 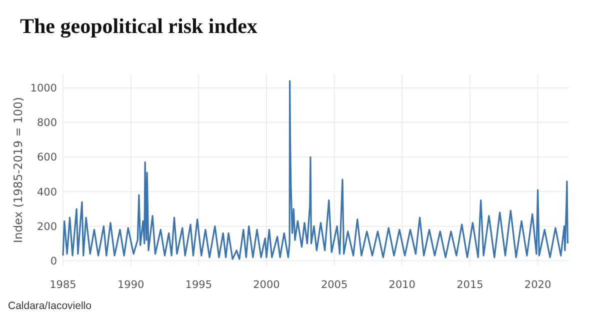 I want to click on x-tick-label: 2000, so click(x=266, y=285).